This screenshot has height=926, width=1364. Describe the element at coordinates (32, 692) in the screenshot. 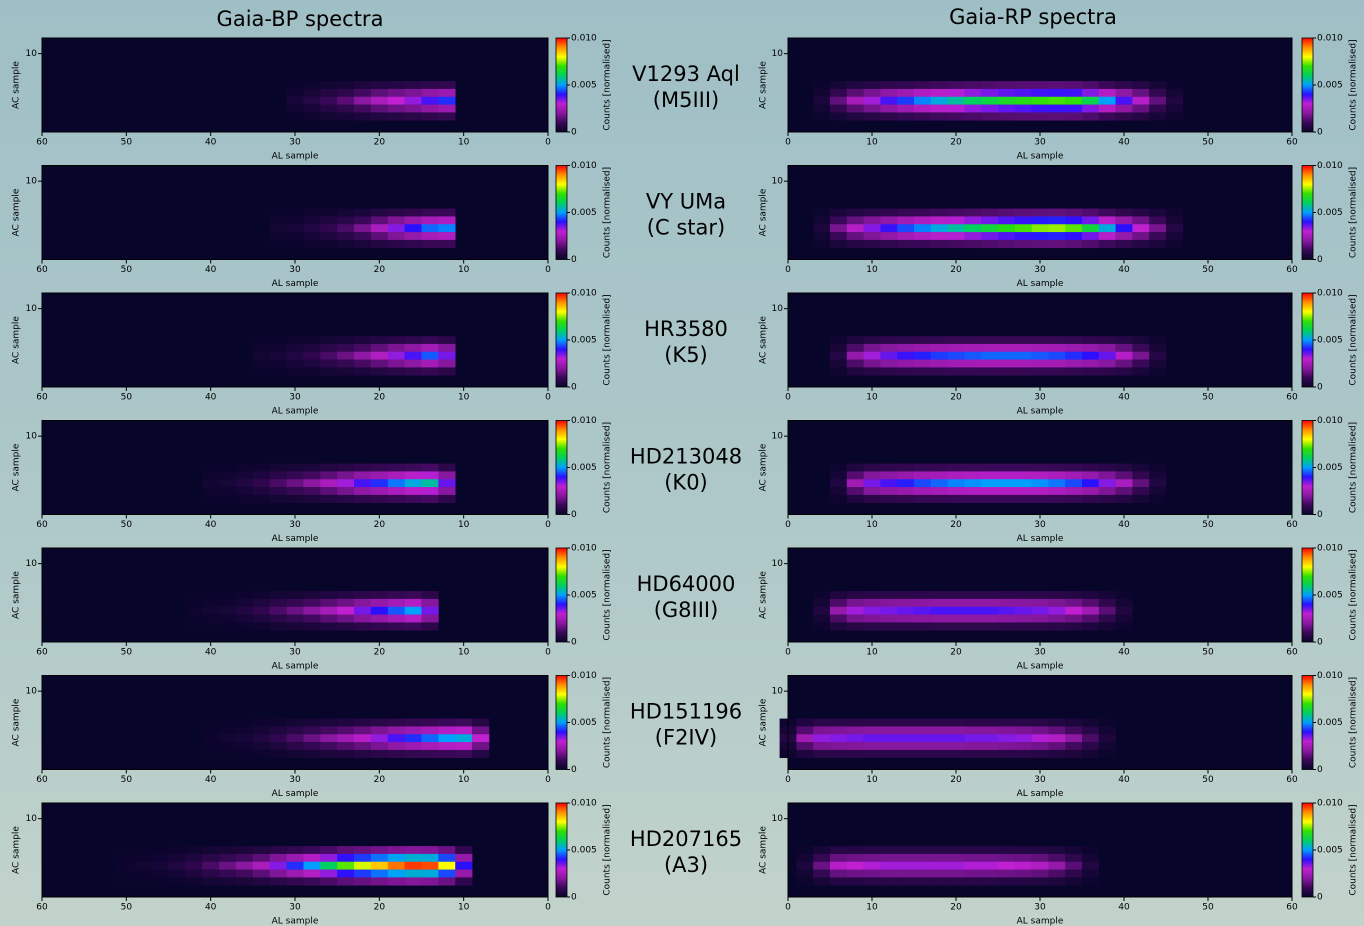

I see `y-tick-label: 10` at that location.